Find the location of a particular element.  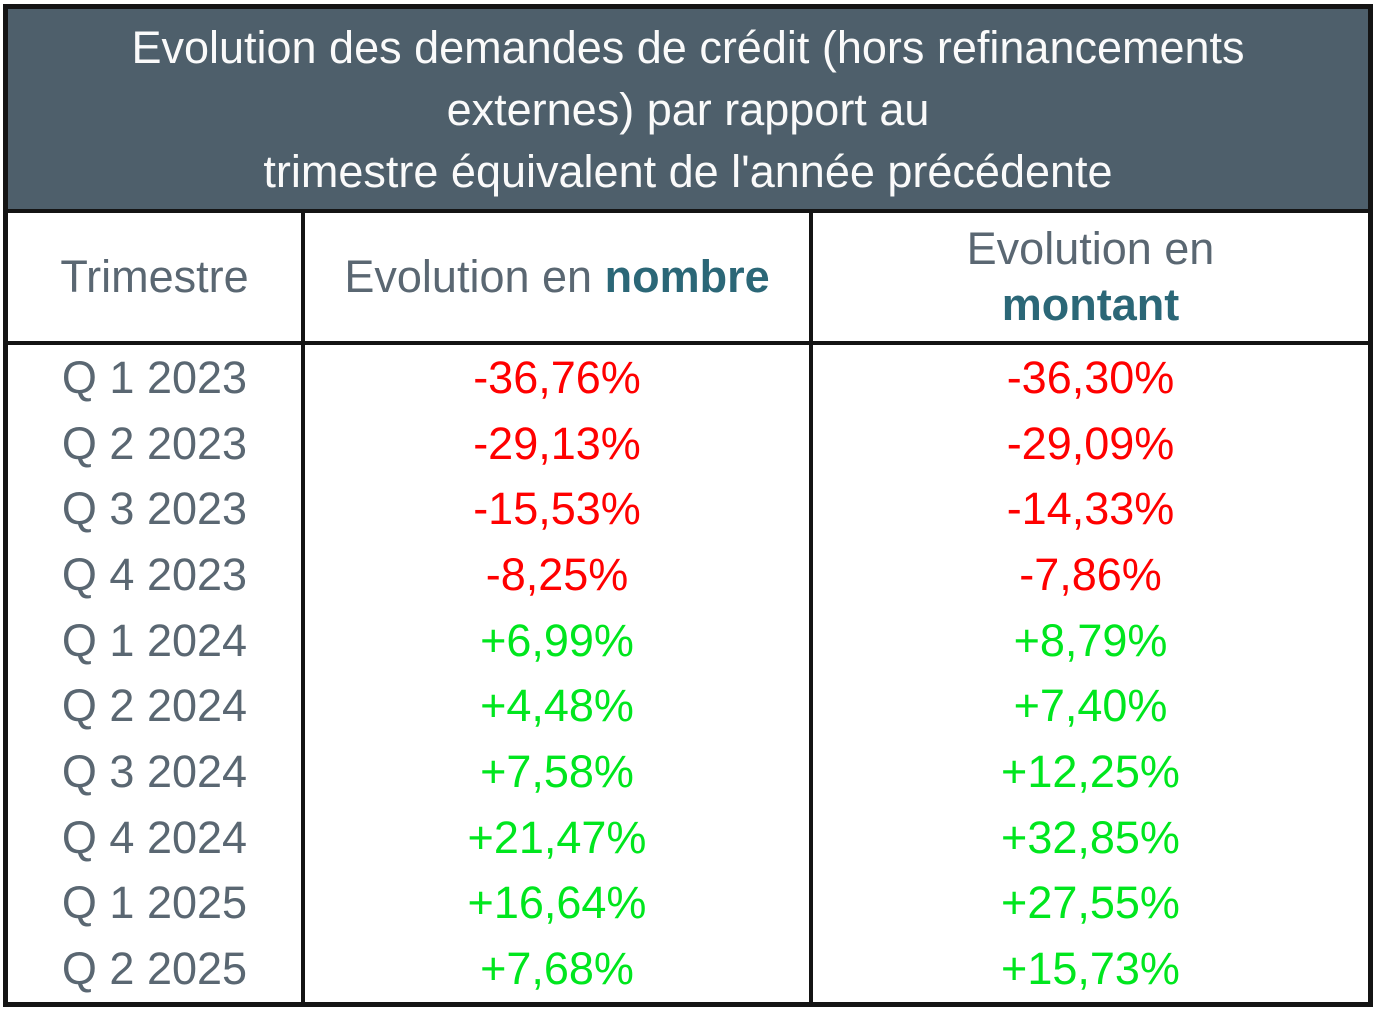

nombre-value-cell: +4,48% is located at coordinates (557, 706).